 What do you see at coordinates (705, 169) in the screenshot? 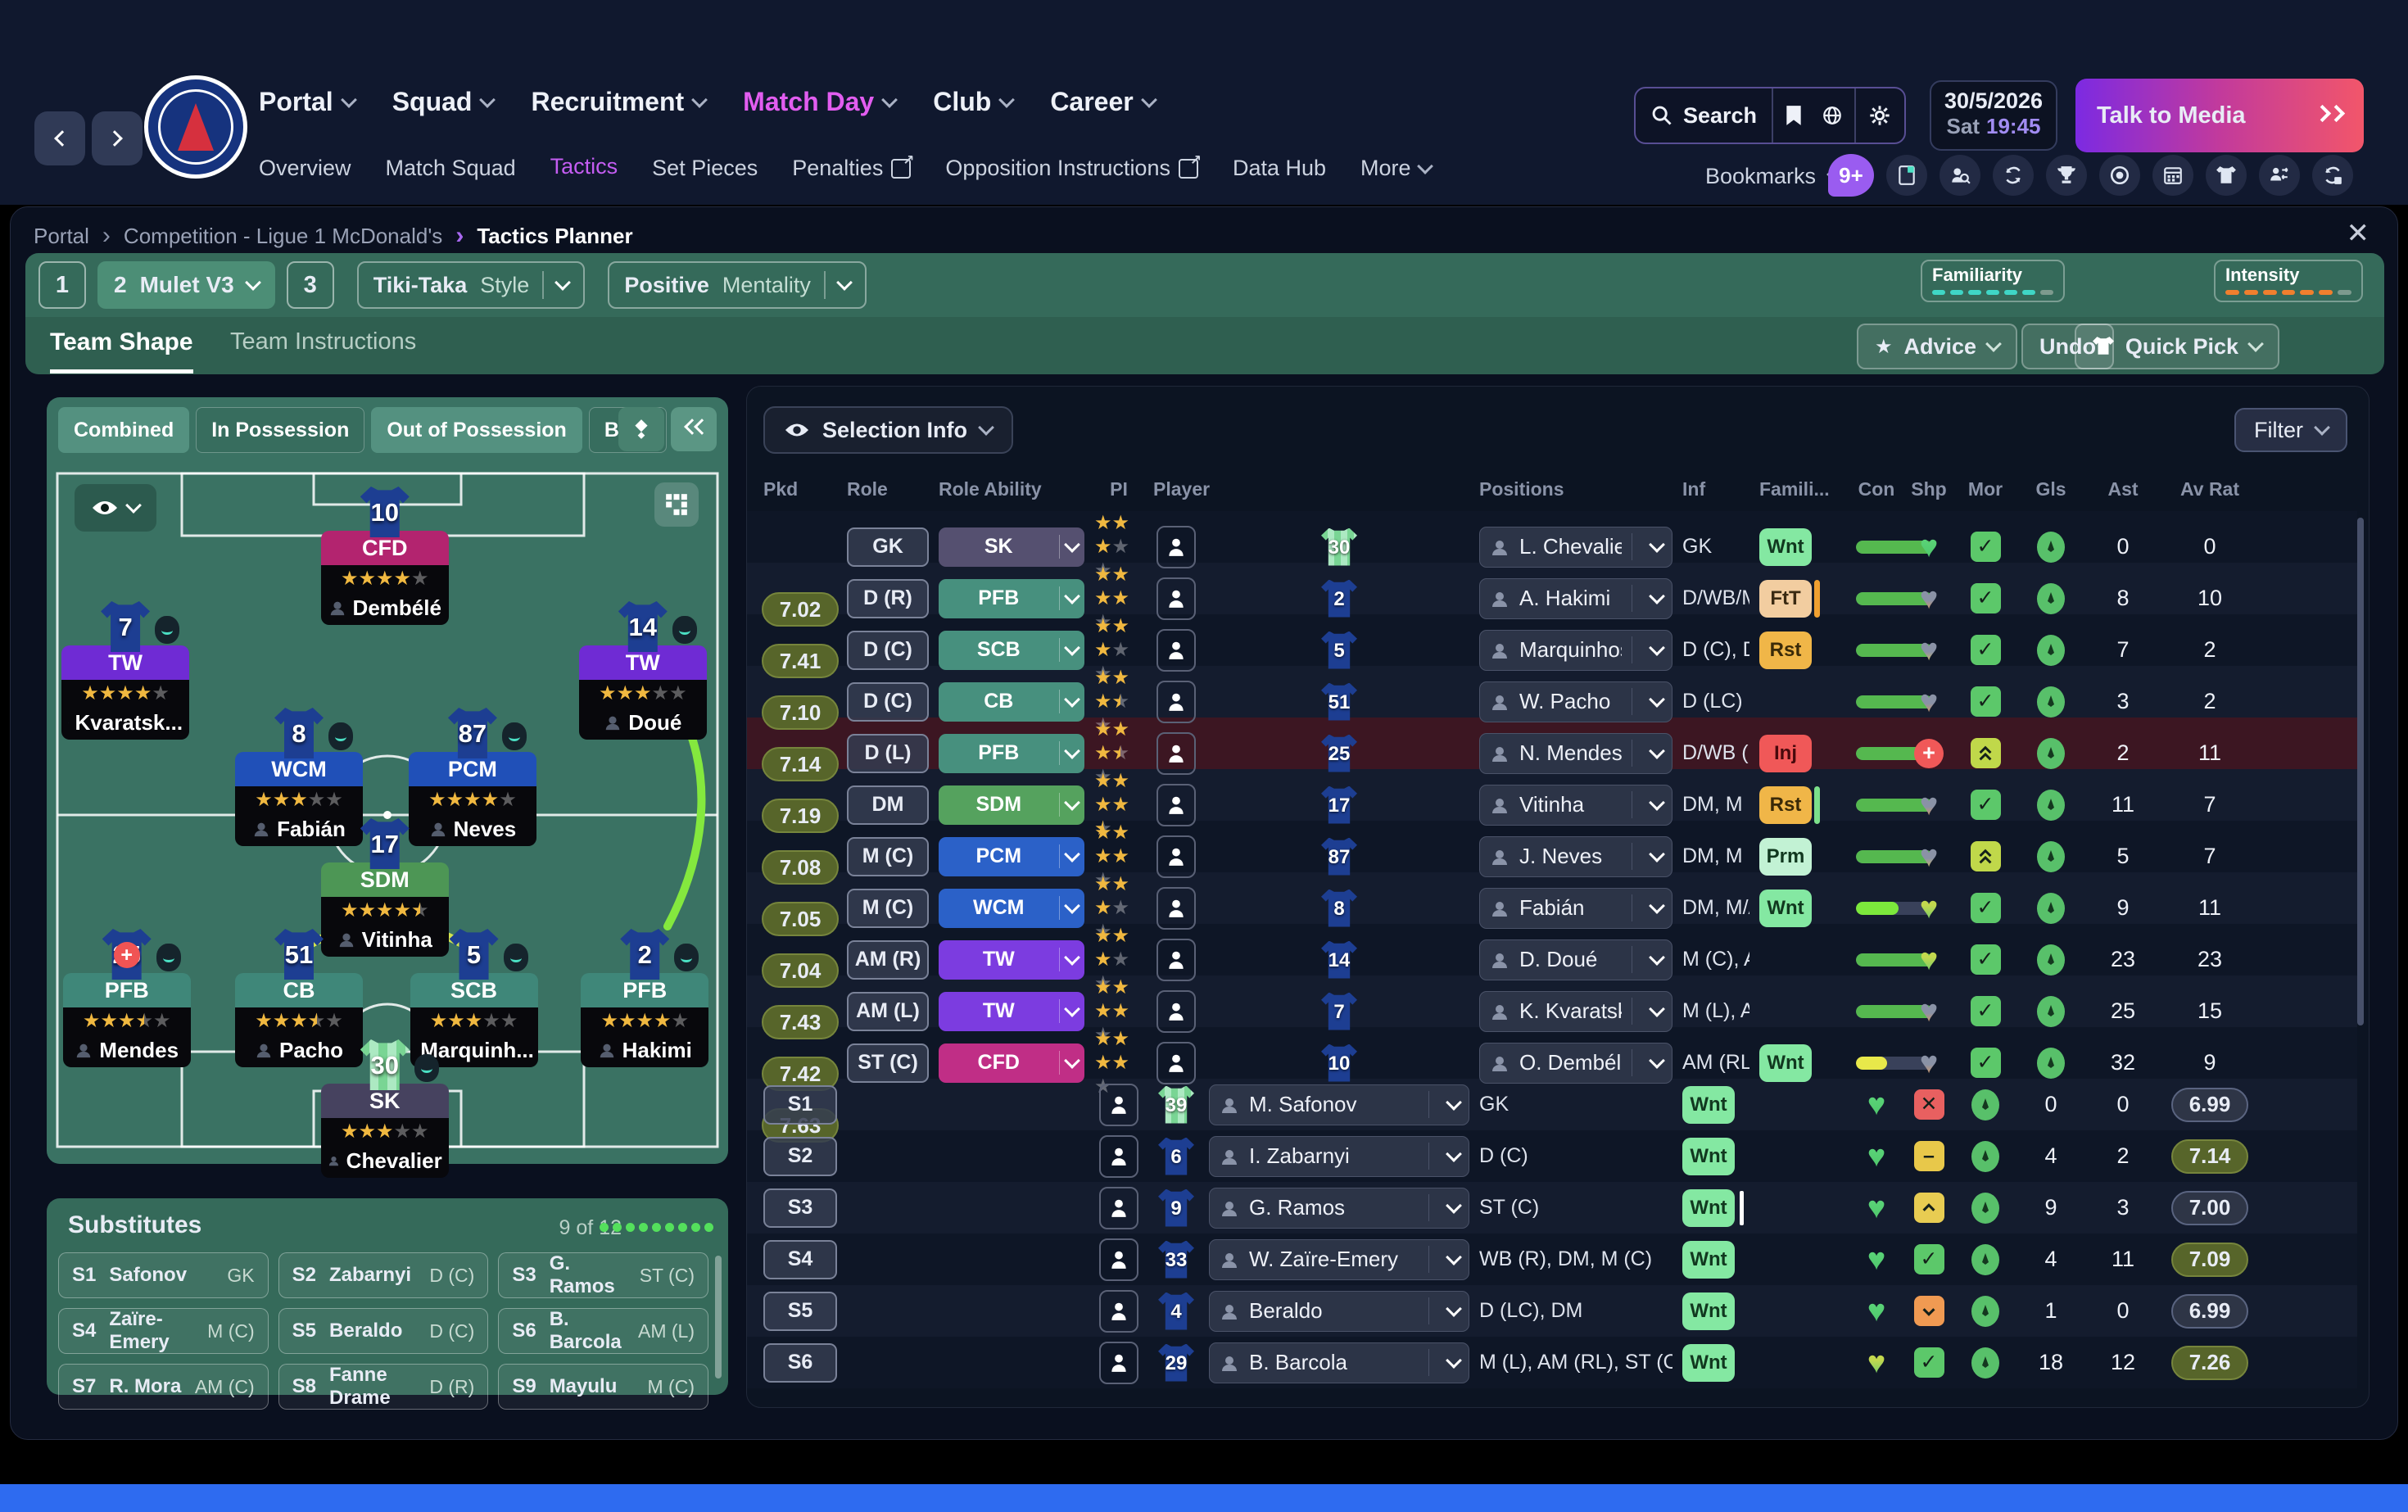
I see `subnav-item-set-pieces: Set Pieces` at bounding box center [705, 169].